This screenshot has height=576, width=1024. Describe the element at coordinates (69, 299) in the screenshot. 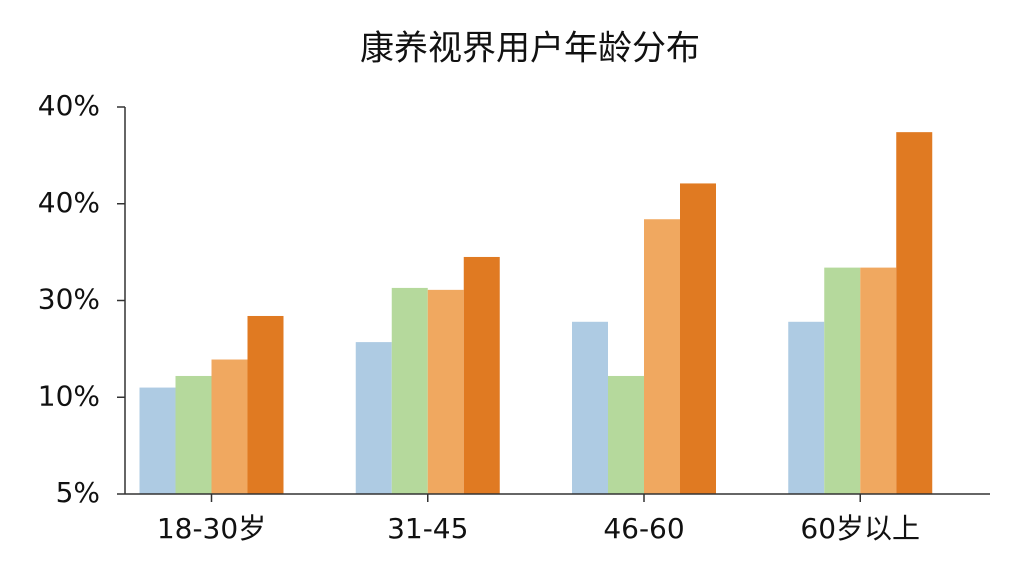

I see `y-tick-label: 30%` at that location.